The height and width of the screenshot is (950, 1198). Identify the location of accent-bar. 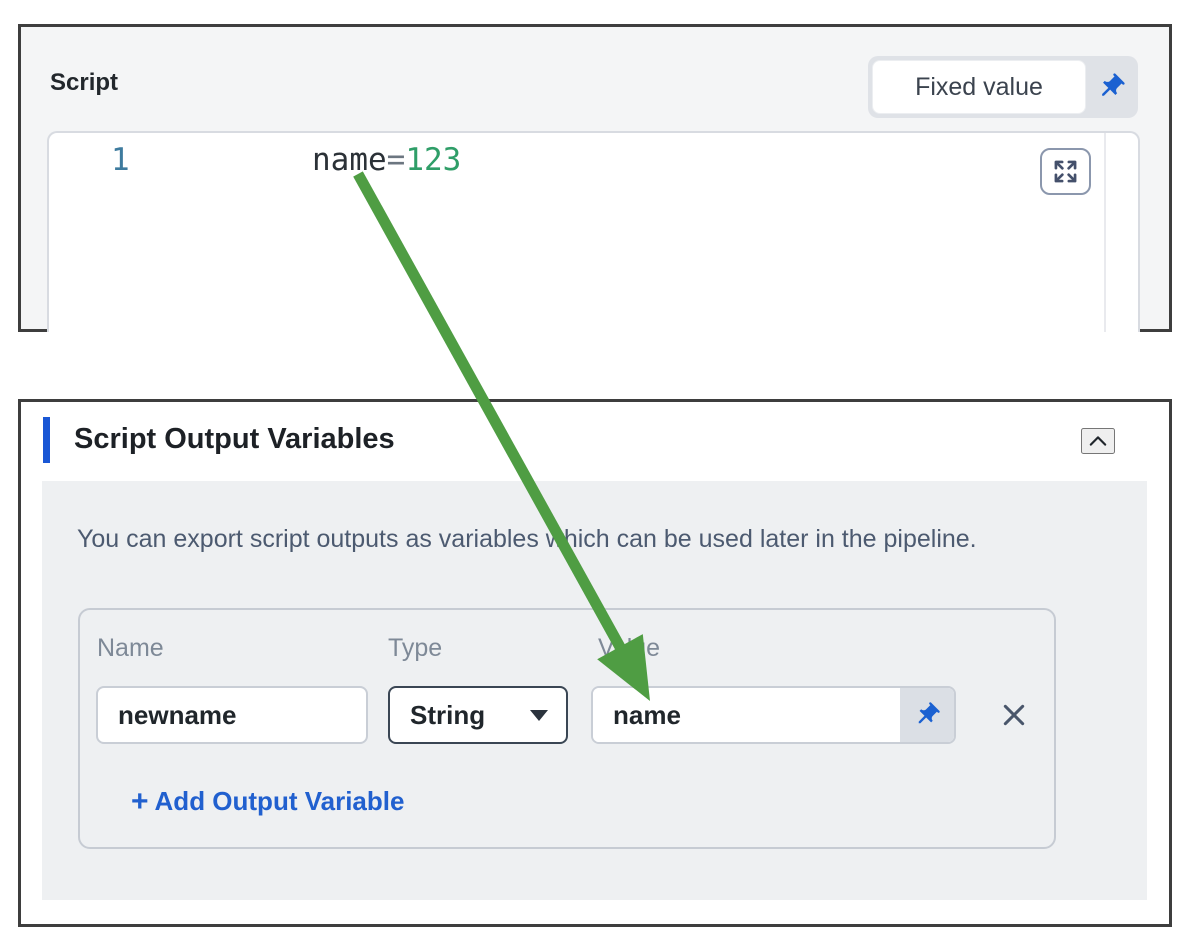
(46, 440).